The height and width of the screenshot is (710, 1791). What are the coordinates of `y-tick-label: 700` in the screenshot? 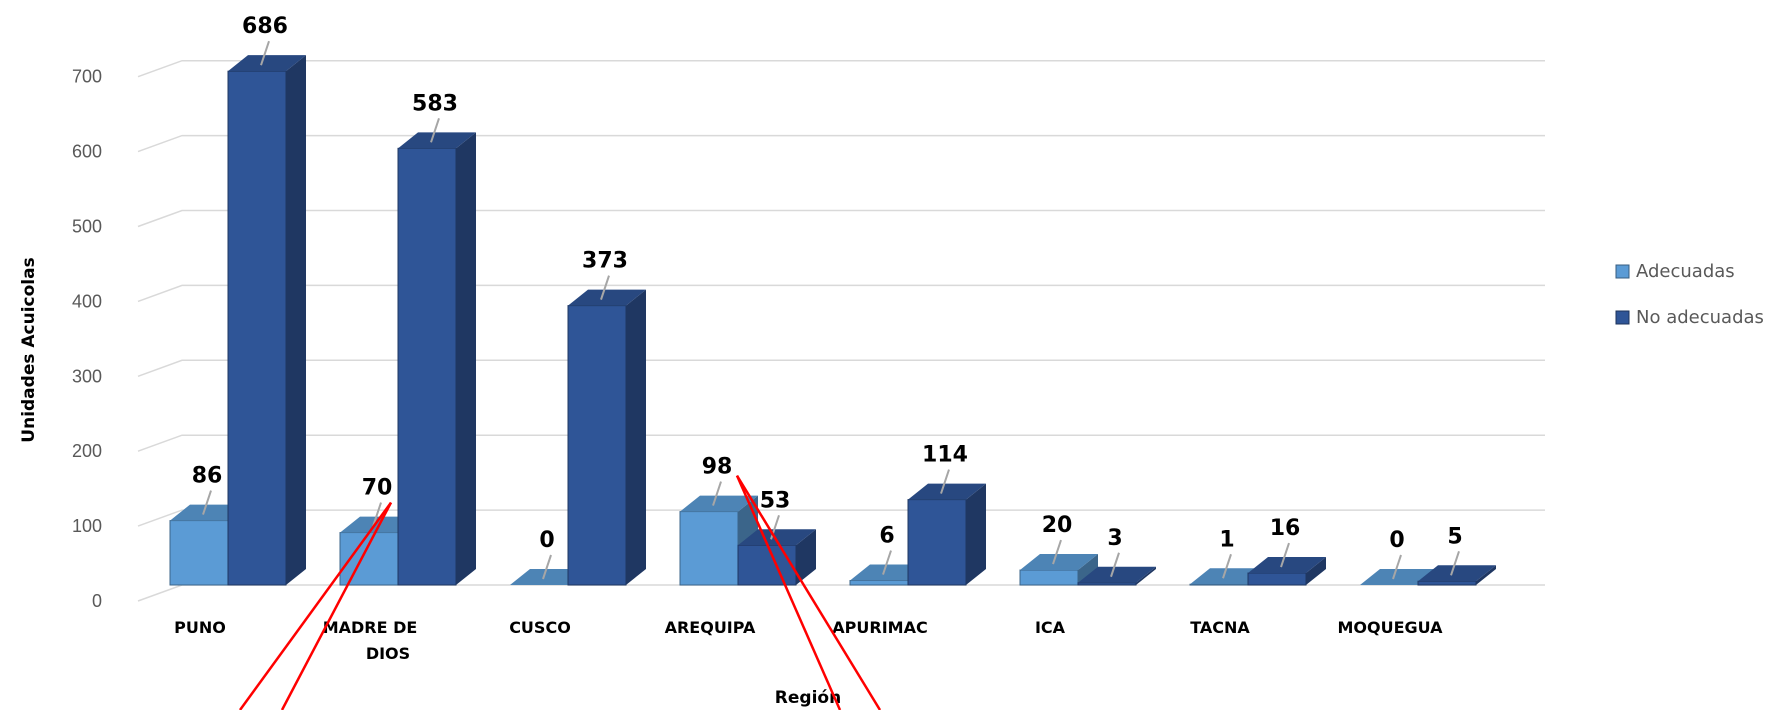 It's located at (87, 77).